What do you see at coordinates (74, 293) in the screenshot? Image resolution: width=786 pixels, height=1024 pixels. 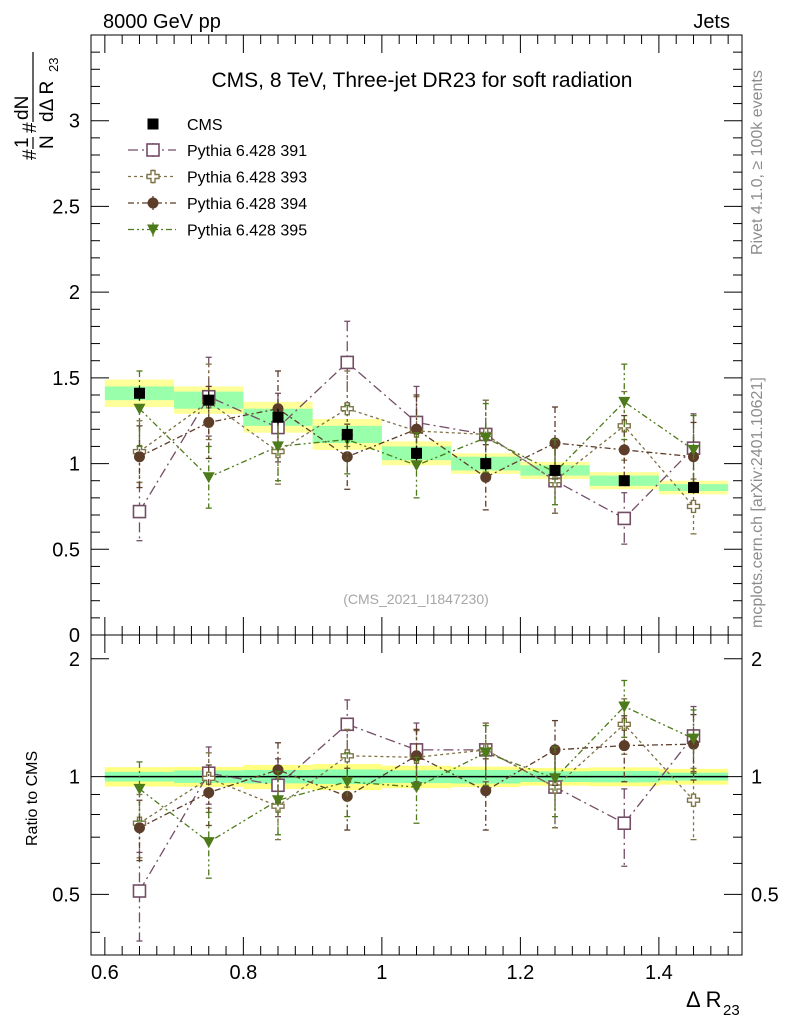 I see `y-tick-label: 2` at bounding box center [74, 293].